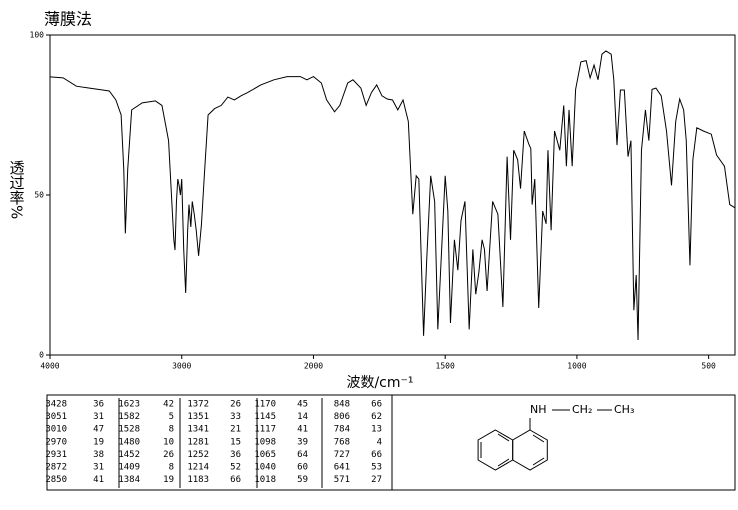  What do you see at coordinates (342, 405) in the screenshot?
I see `peak-table-cell: 848` at bounding box center [342, 405].